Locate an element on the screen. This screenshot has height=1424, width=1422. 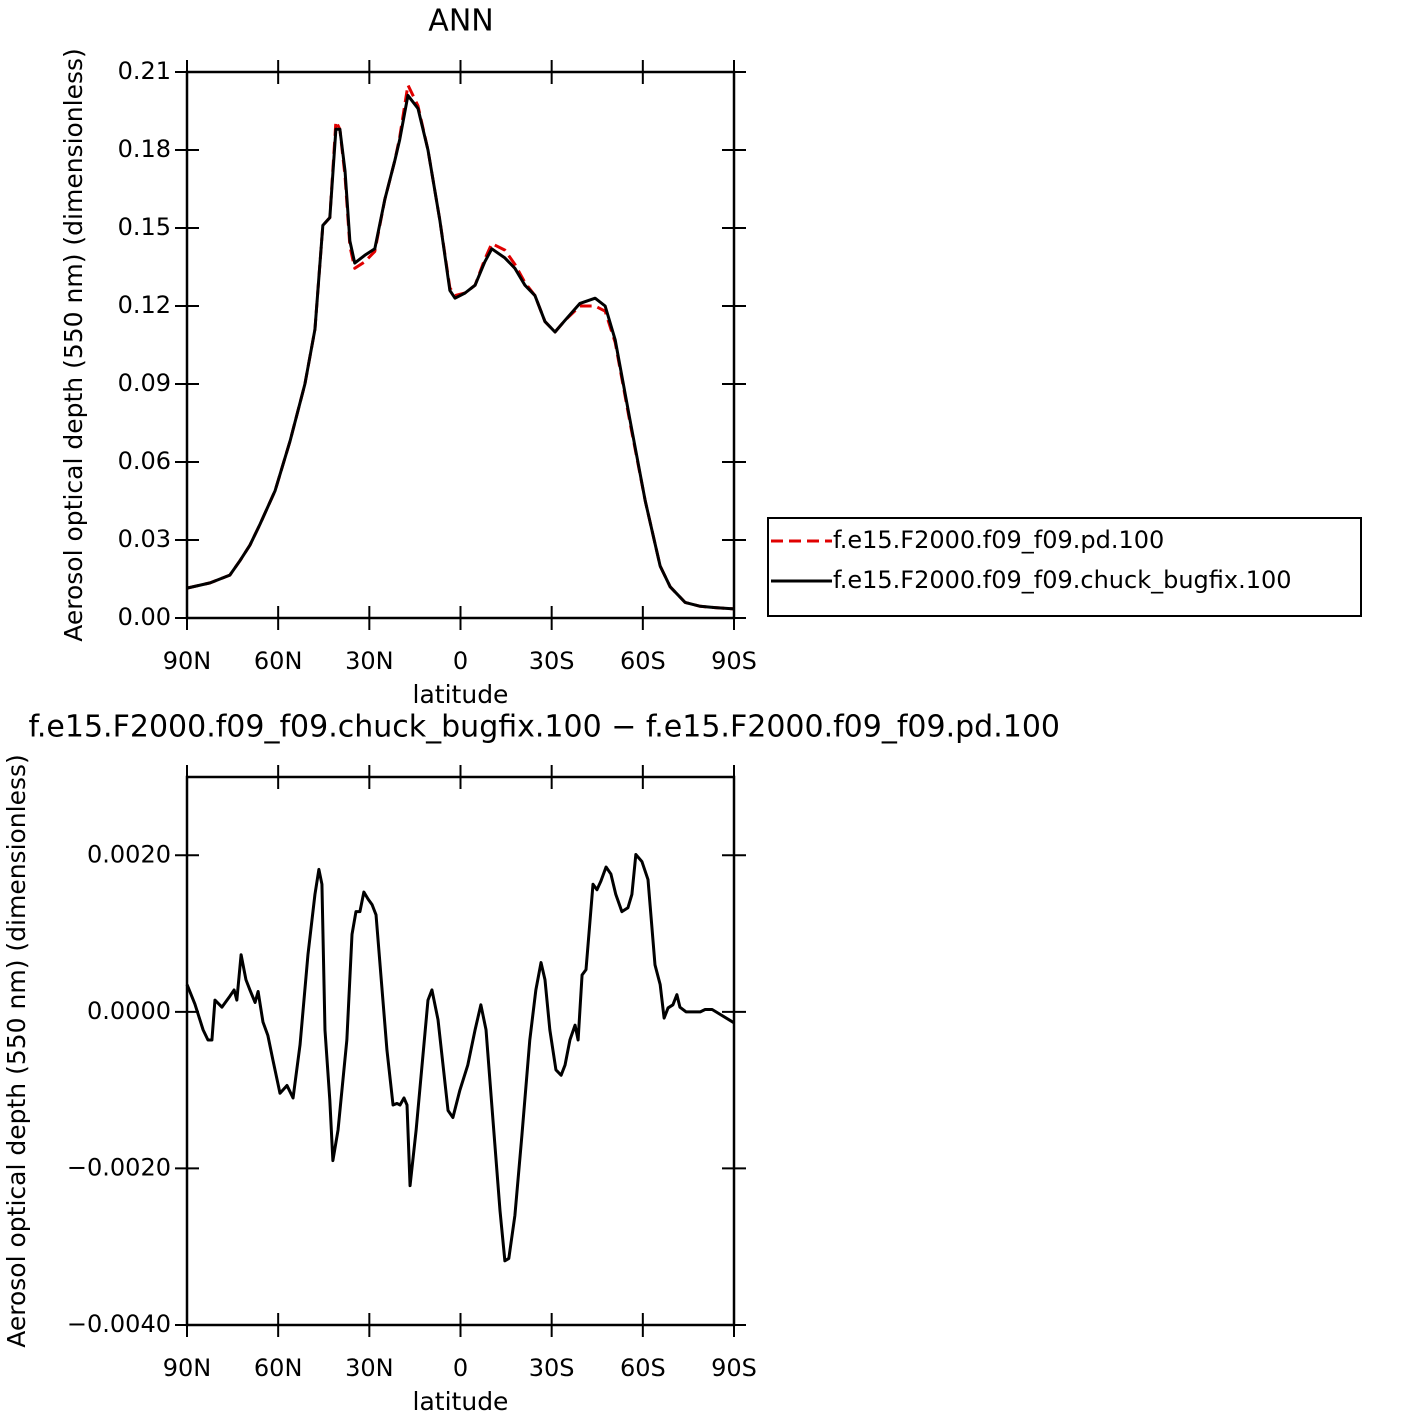
y-tick-label: −0.0040 is located at coordinates (119, 1324).